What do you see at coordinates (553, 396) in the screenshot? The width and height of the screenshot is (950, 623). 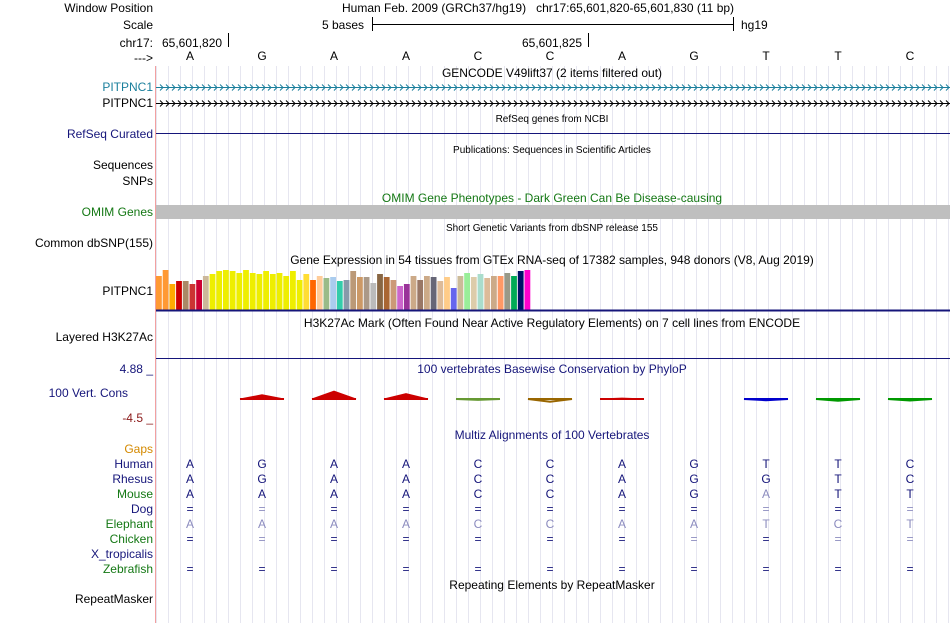 I see `phylop-conservation-plot` at bounding box center [553, 396].